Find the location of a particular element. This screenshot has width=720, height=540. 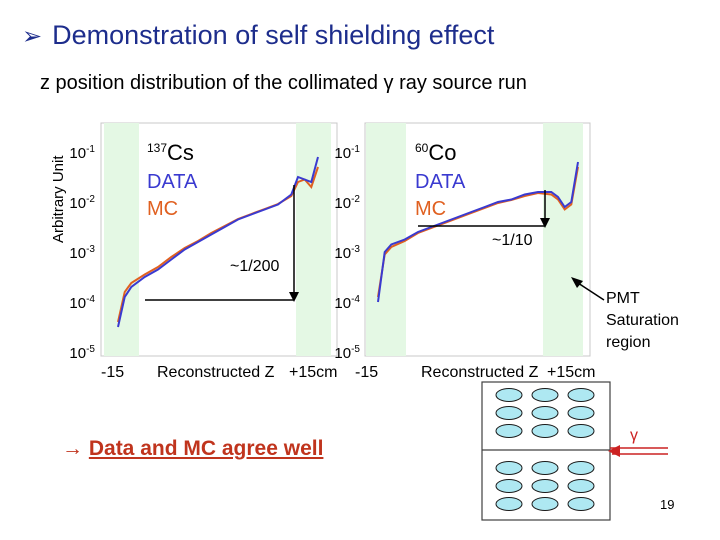

page-number: 19 is located at coordinates (667, 504).